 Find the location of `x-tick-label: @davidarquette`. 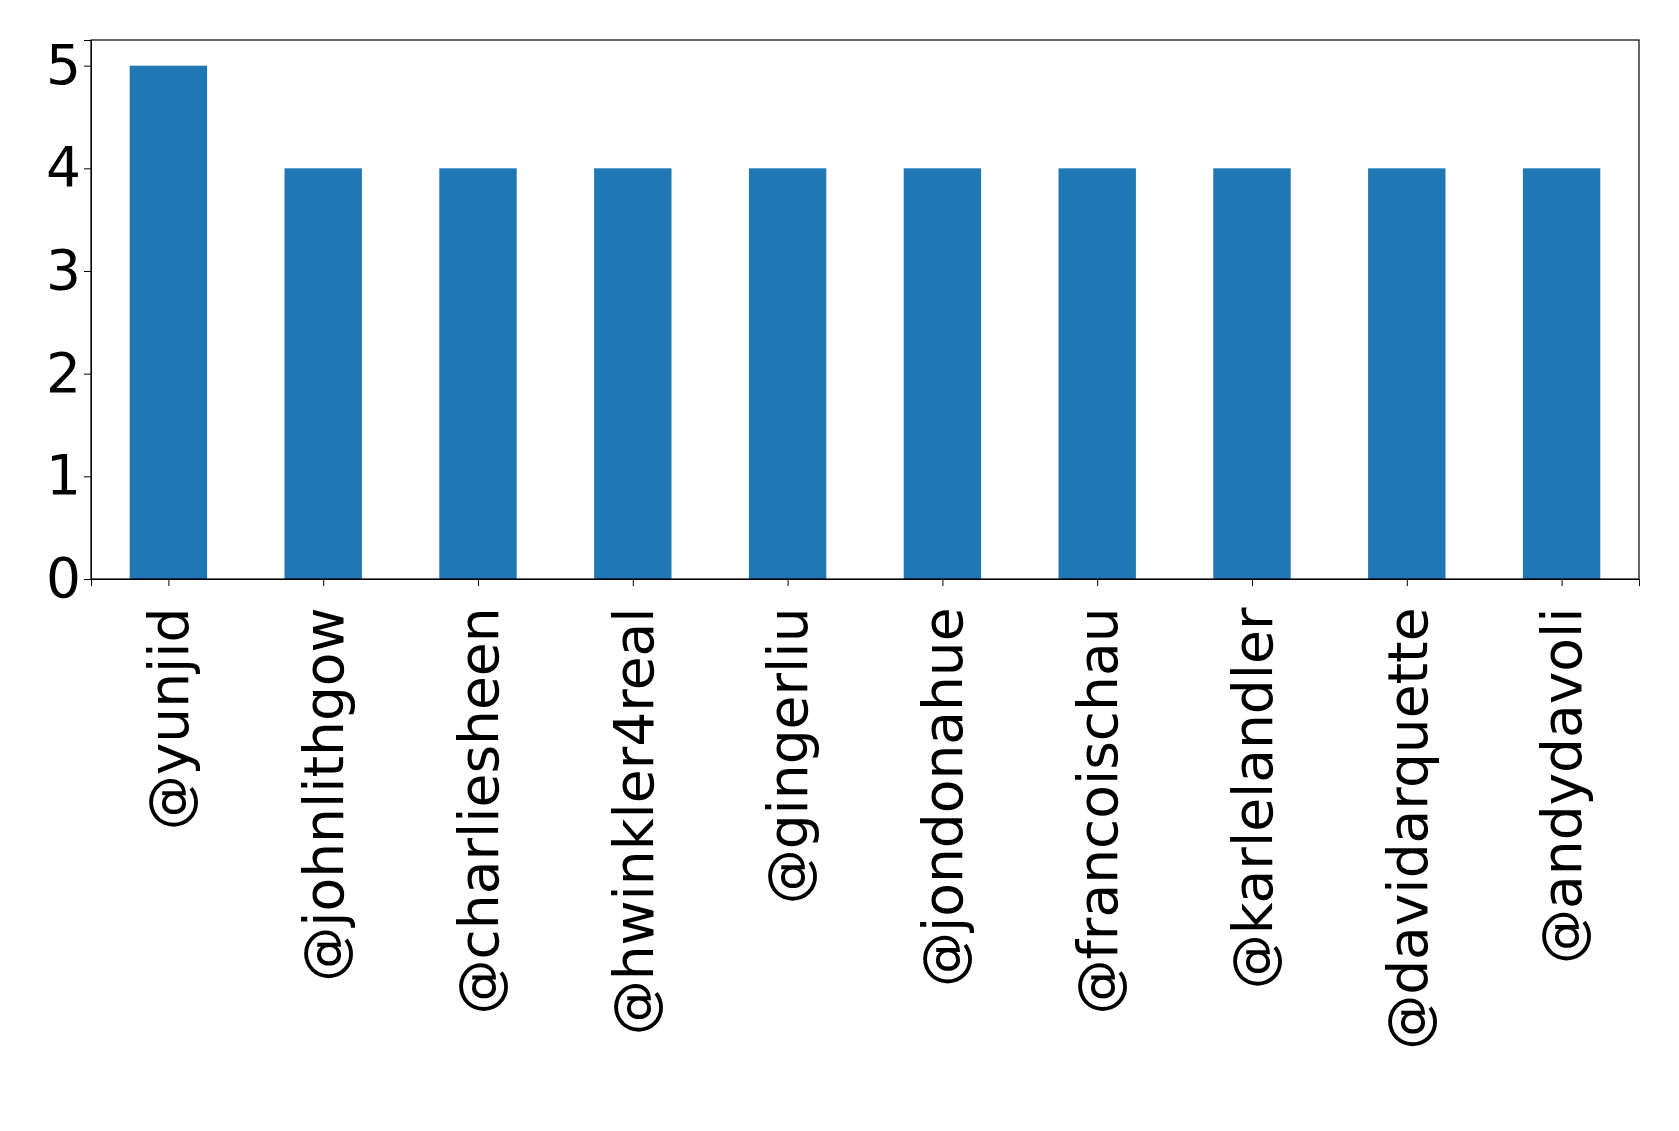

x-tick-label: @davidarquette is located at coordinates (1407, 828).